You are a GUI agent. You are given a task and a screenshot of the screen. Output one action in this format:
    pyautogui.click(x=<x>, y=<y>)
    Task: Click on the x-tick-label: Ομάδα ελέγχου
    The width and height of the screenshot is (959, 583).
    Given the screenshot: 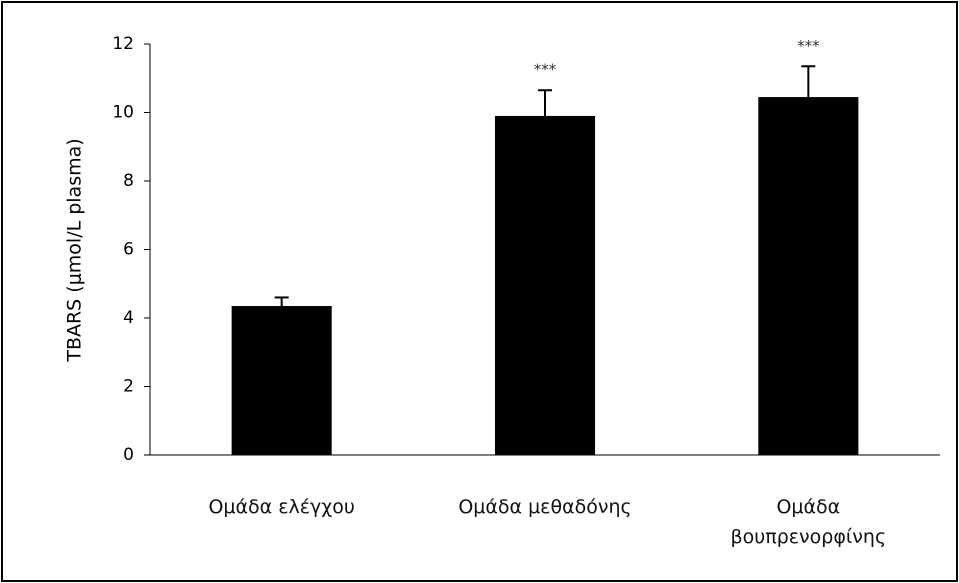 What is the action you would take?
    pyautogui.click(x=281, y=507)
    